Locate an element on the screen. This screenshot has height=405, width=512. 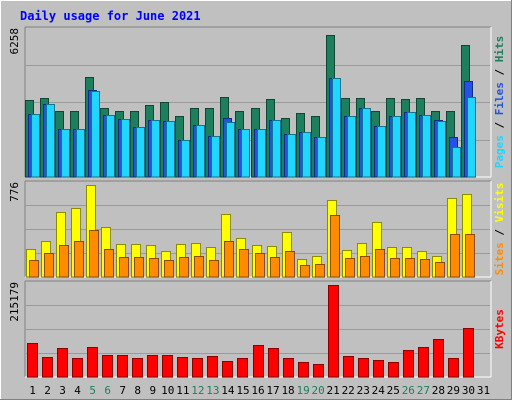
x-label-day-25: 25 is located at coordinates (393, 390).